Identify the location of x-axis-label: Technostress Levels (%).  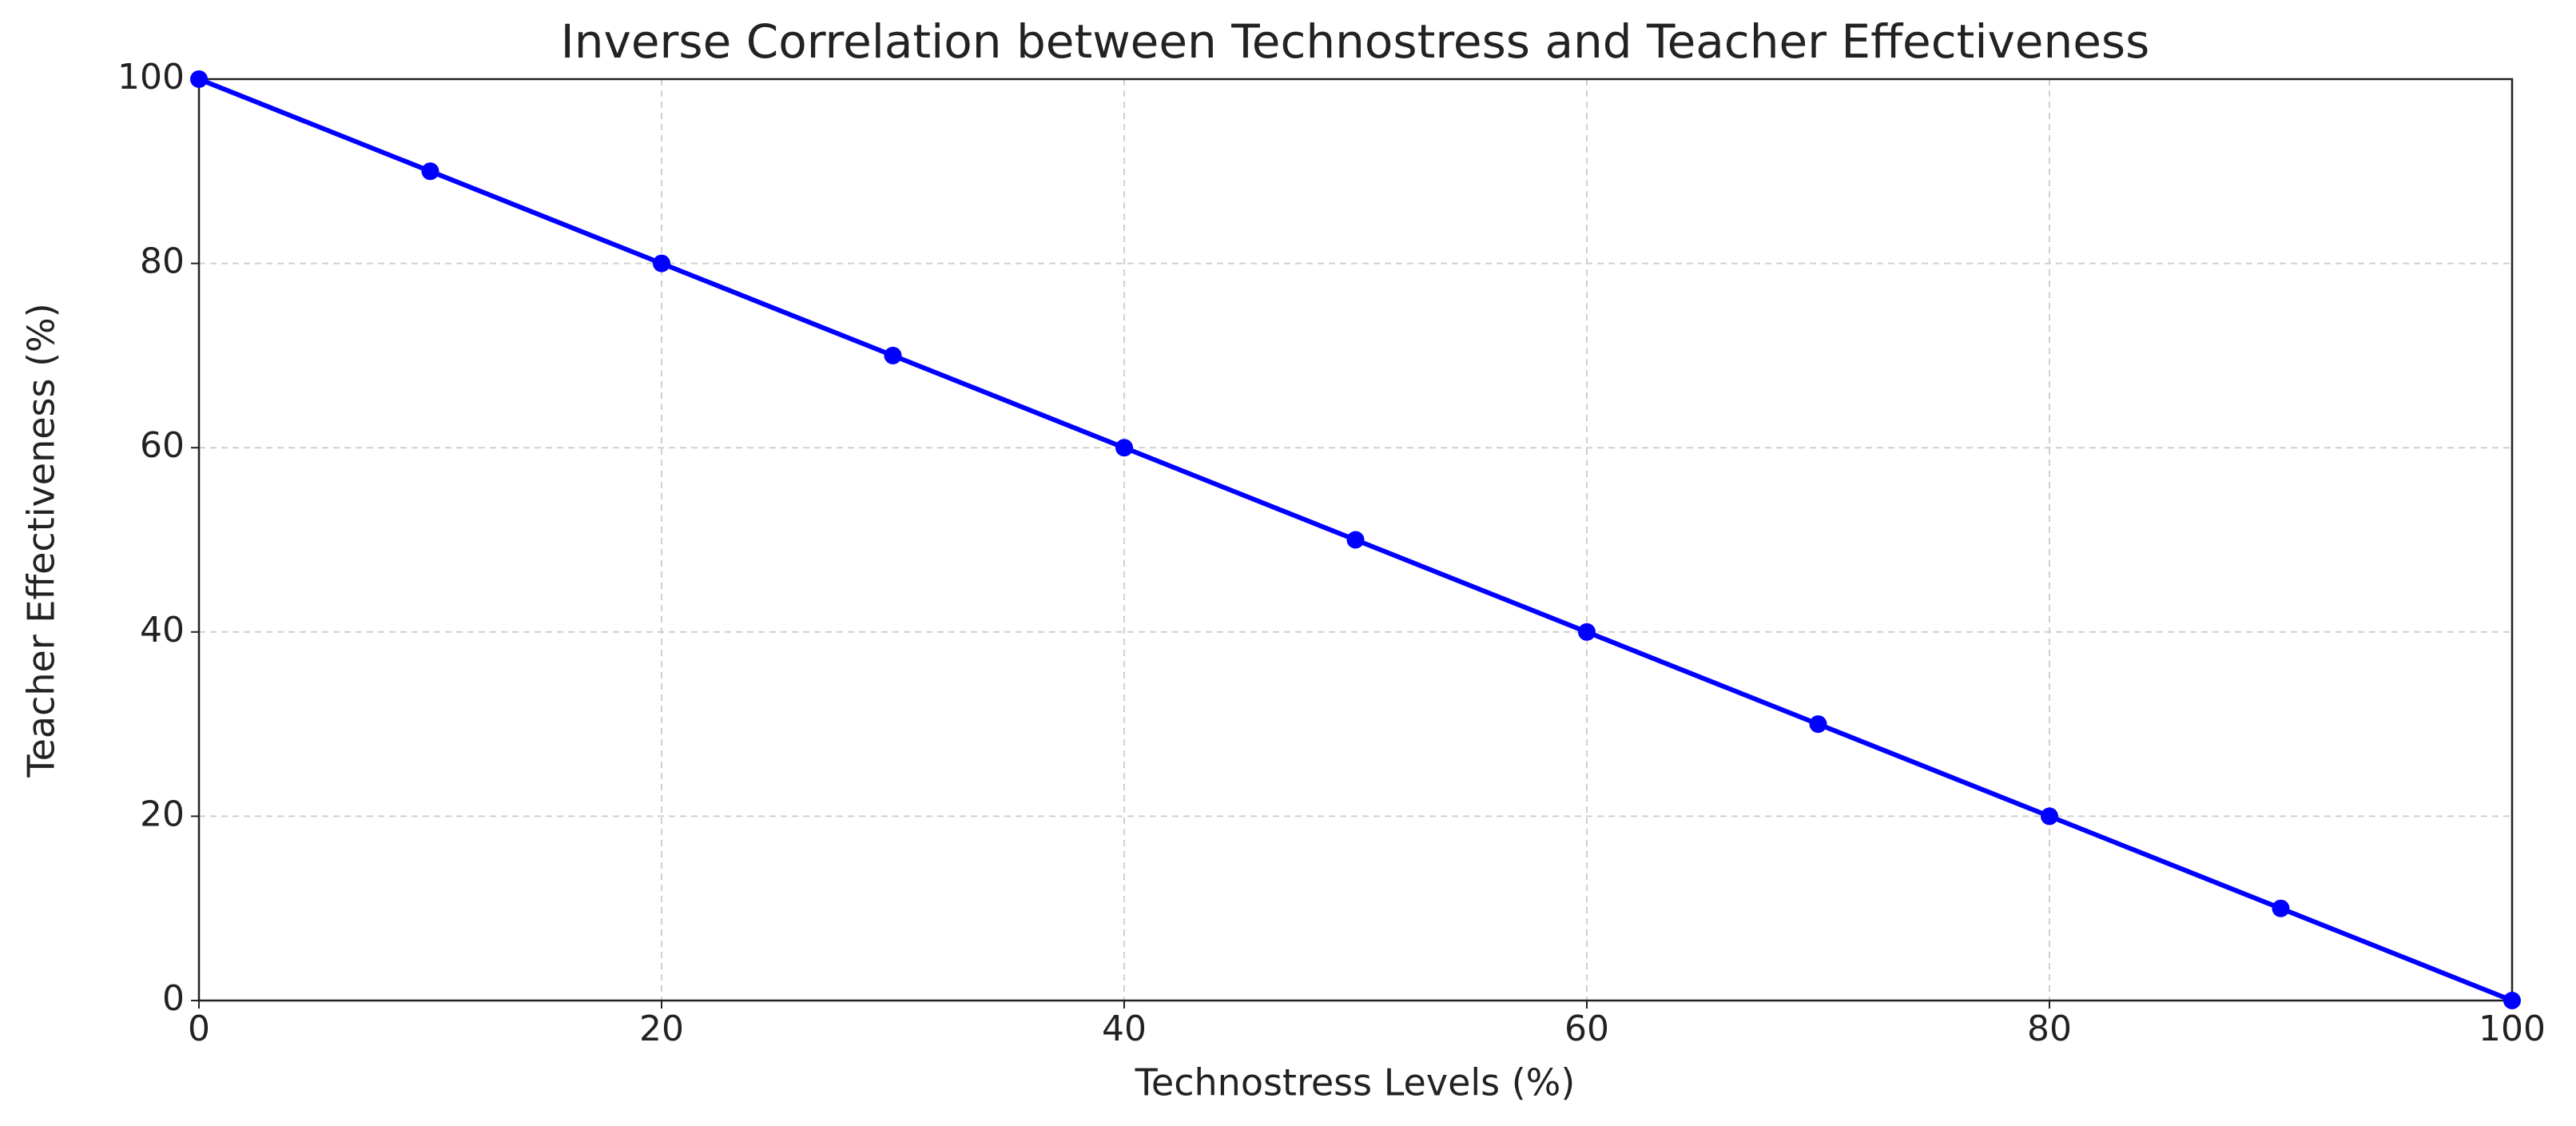
(1355, 1083).